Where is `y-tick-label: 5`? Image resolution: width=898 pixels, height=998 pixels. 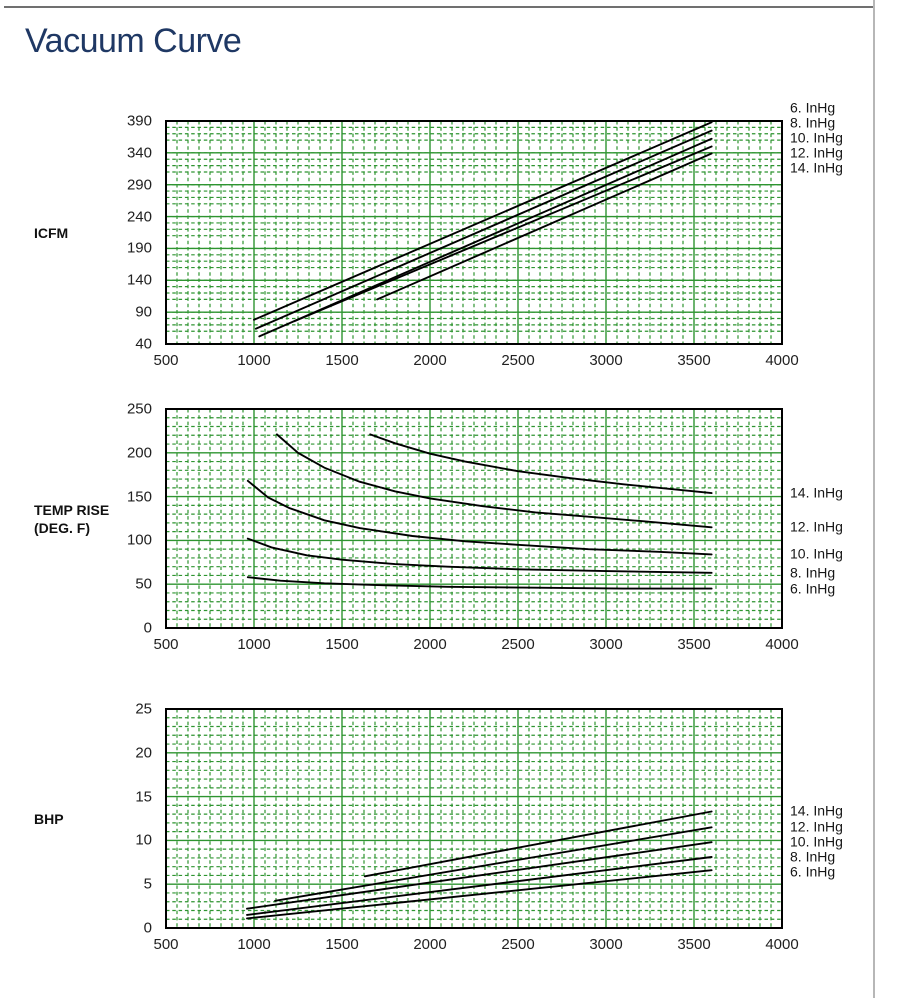
y-tick-label: 5 is located at coordinates (147, 884).